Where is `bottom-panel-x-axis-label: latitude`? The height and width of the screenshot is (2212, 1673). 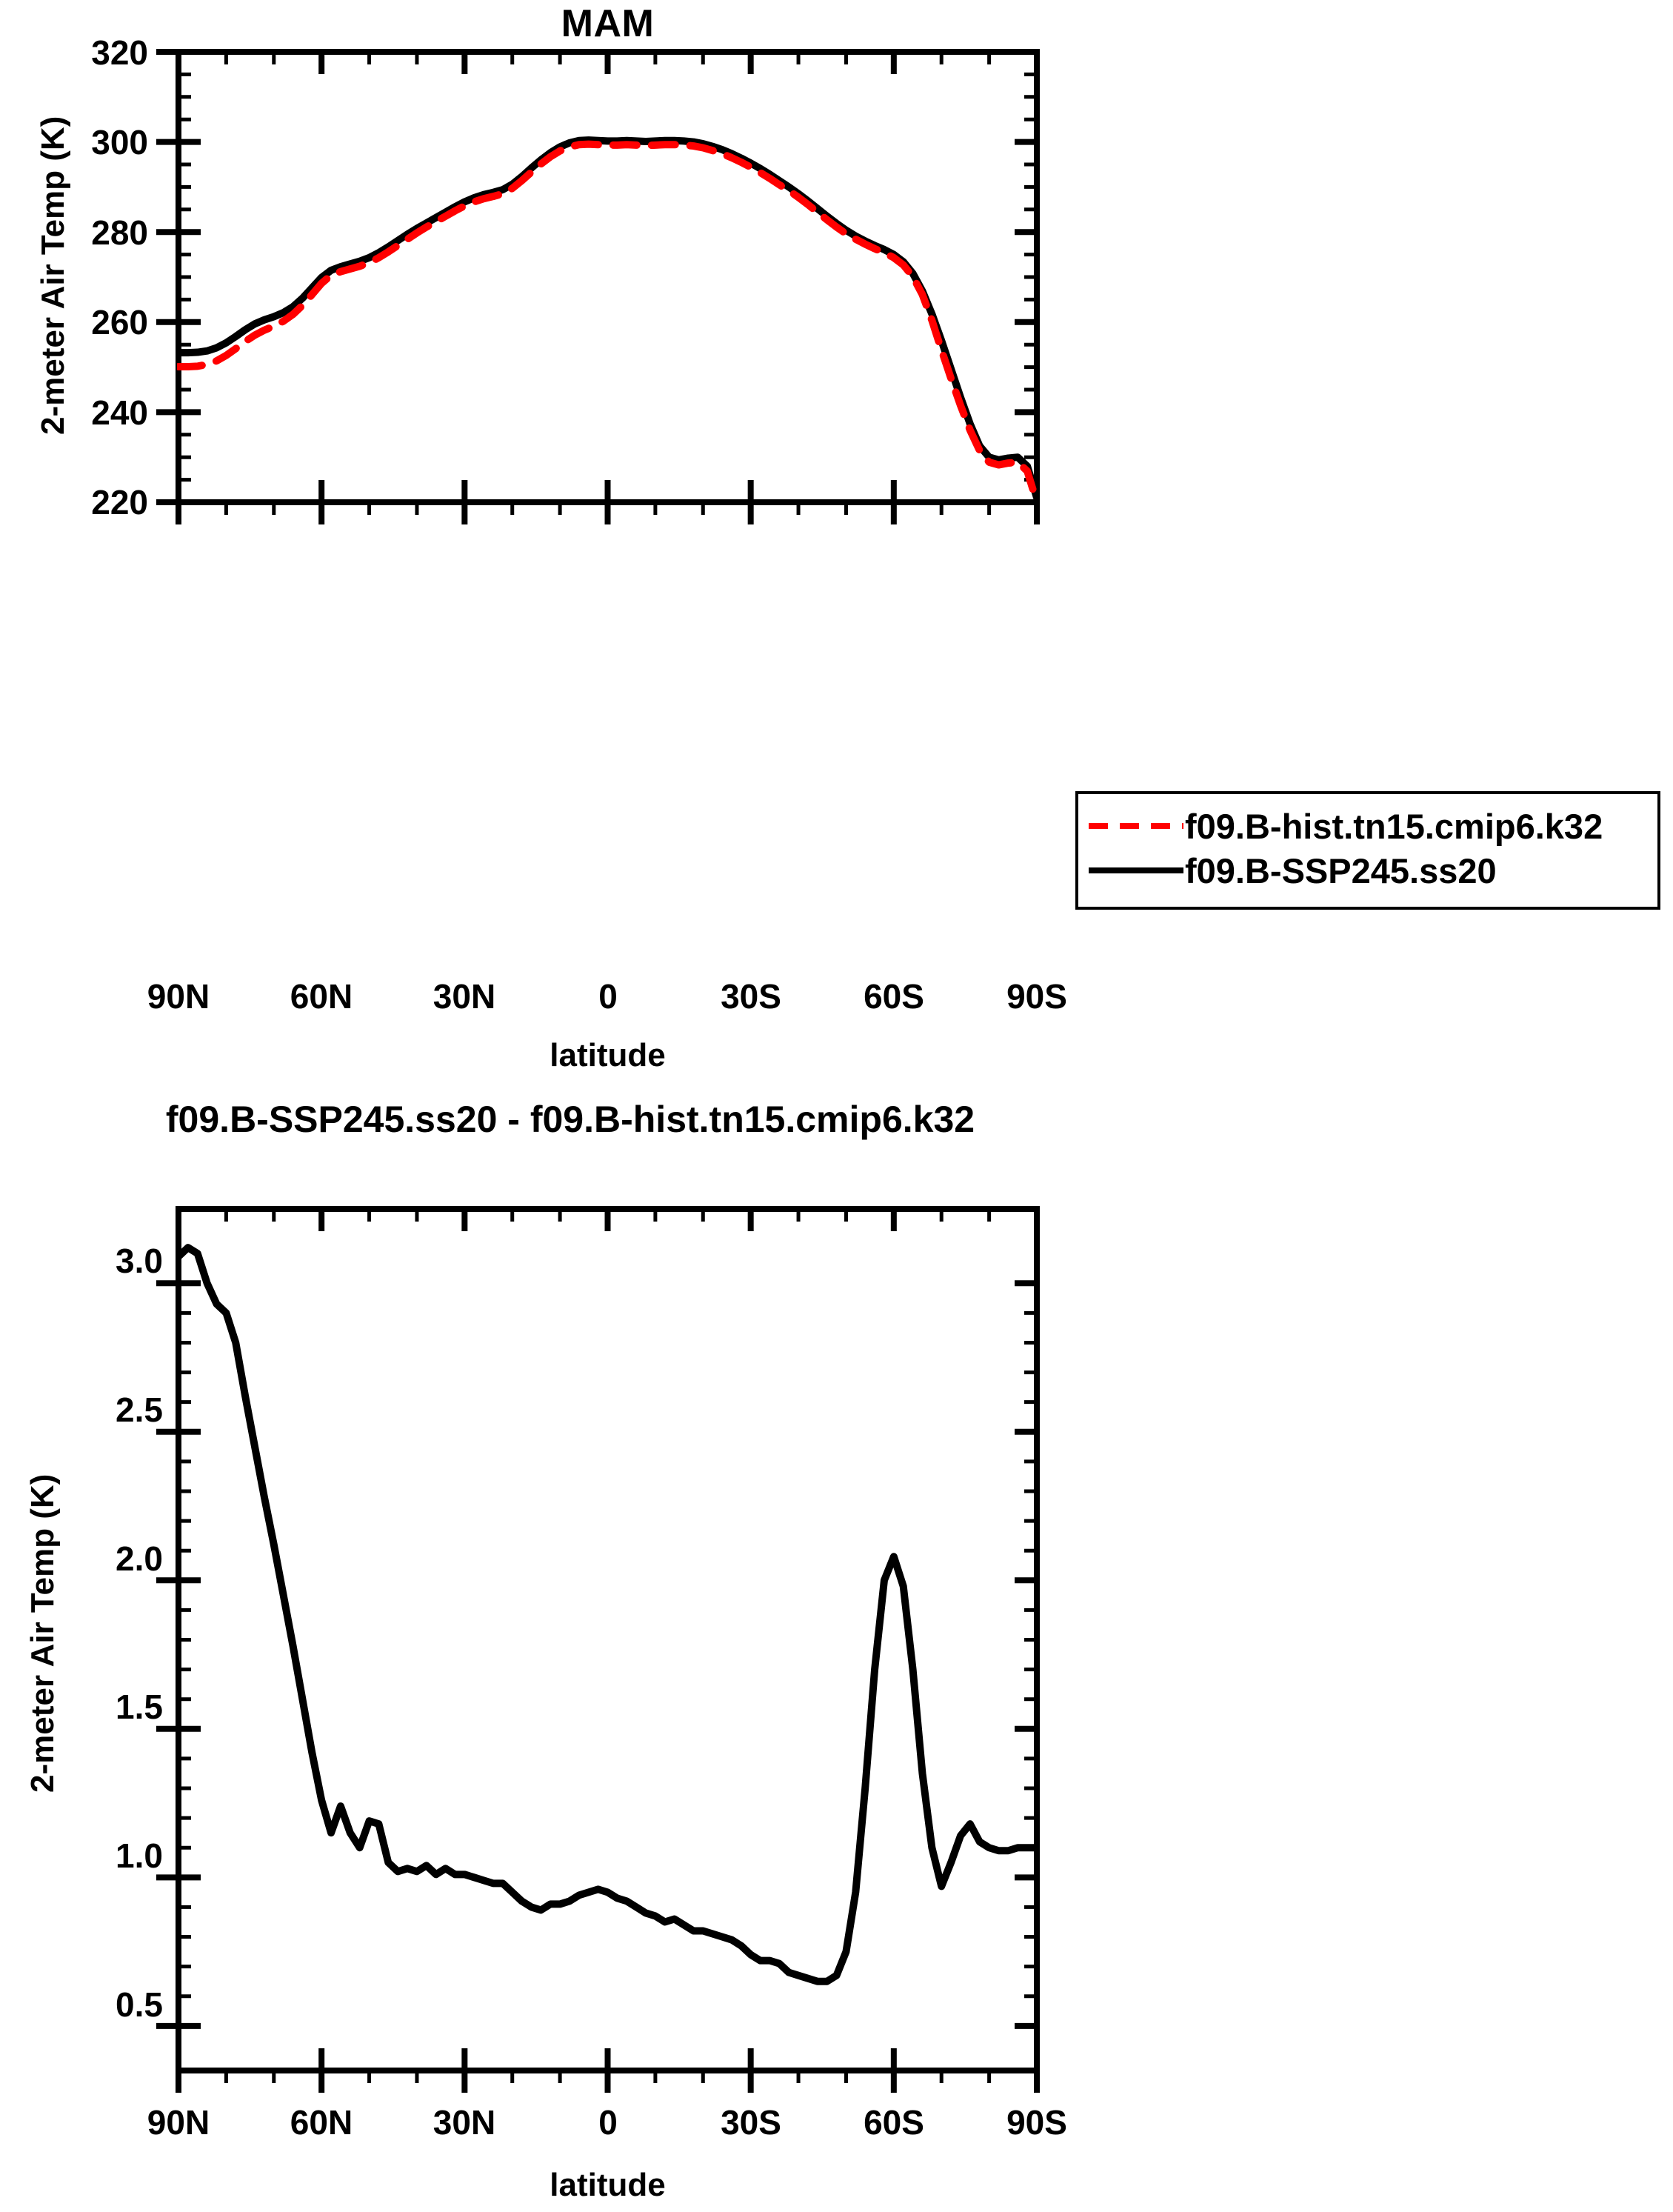
bottom-panel-x-axis-label: latitude is located at coordinates (608, 2185).